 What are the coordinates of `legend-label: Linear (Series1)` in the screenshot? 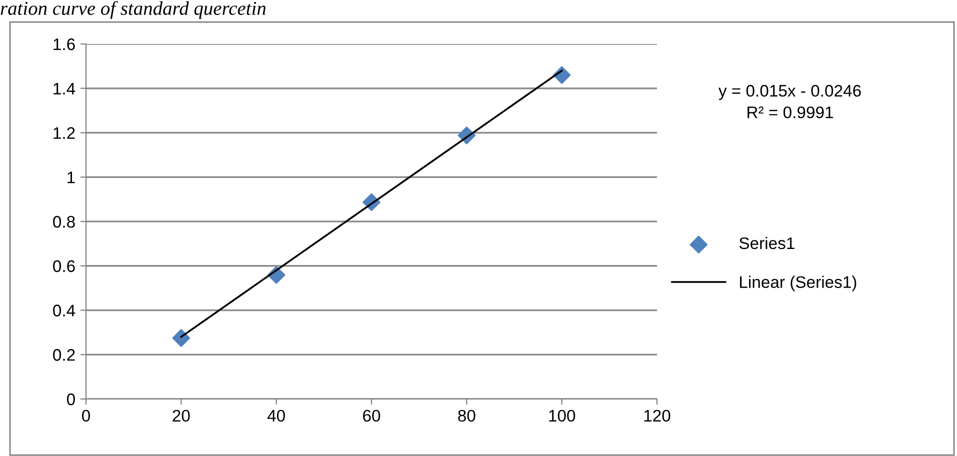 It's located at (798, 284).